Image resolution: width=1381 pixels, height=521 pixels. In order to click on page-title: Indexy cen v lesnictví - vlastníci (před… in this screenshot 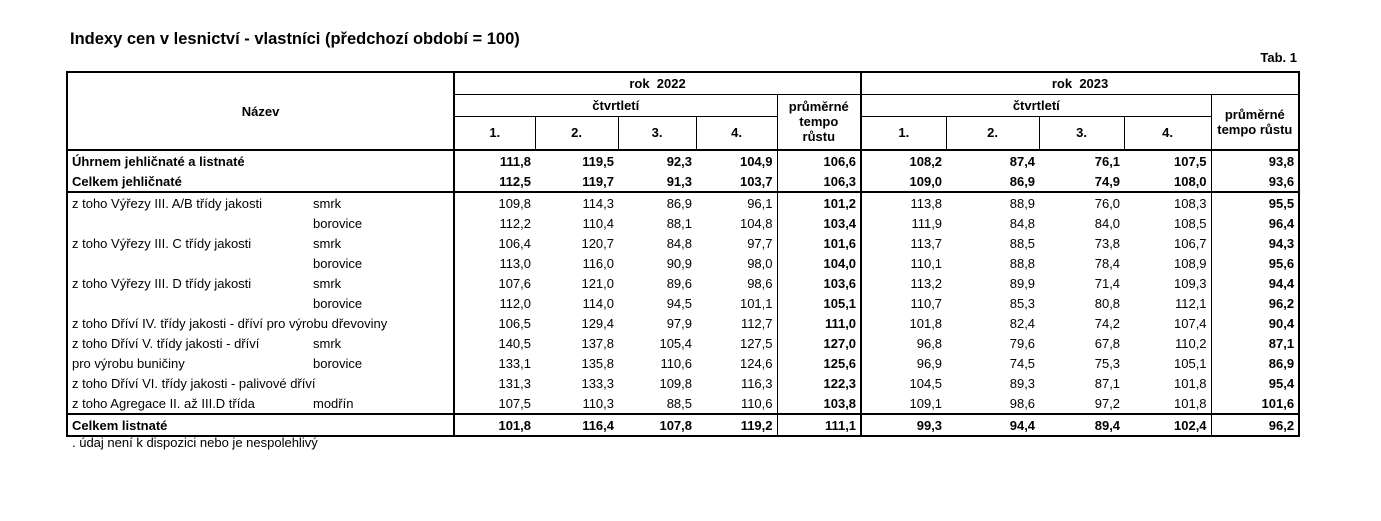, I will do `click(295, 39)`.